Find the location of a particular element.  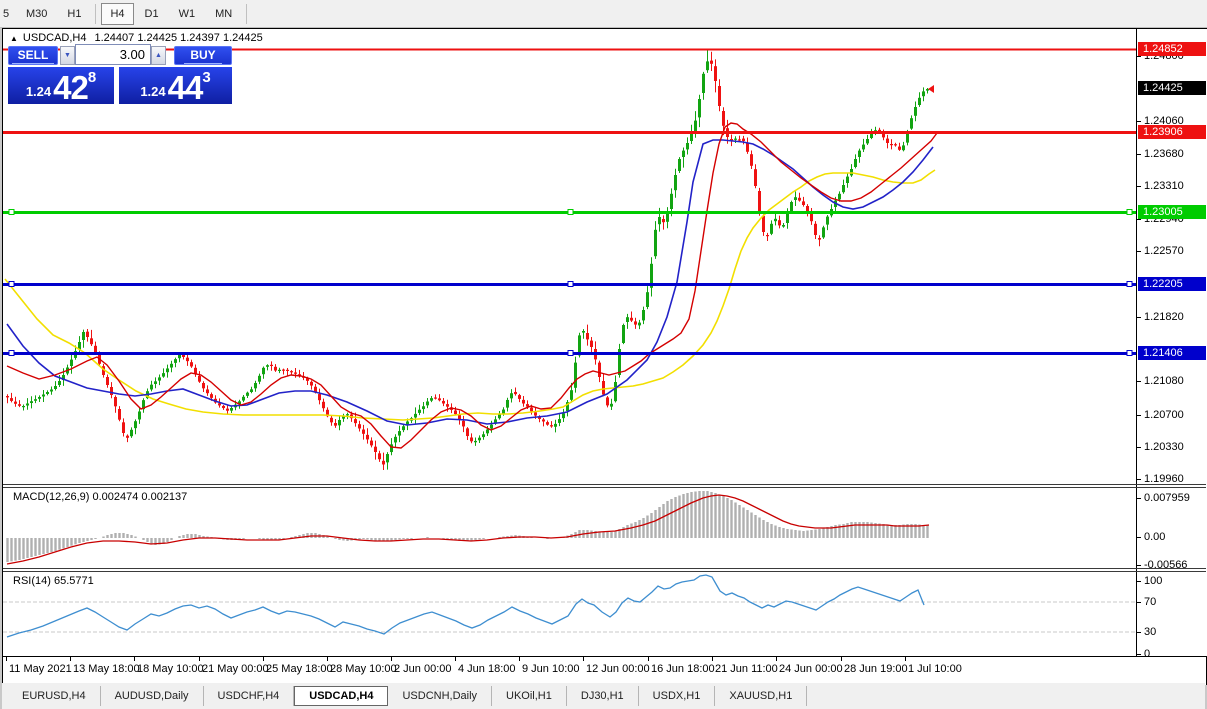

time-tick-label: 4 Jun 18:00 is located at coordinates (487, 669).